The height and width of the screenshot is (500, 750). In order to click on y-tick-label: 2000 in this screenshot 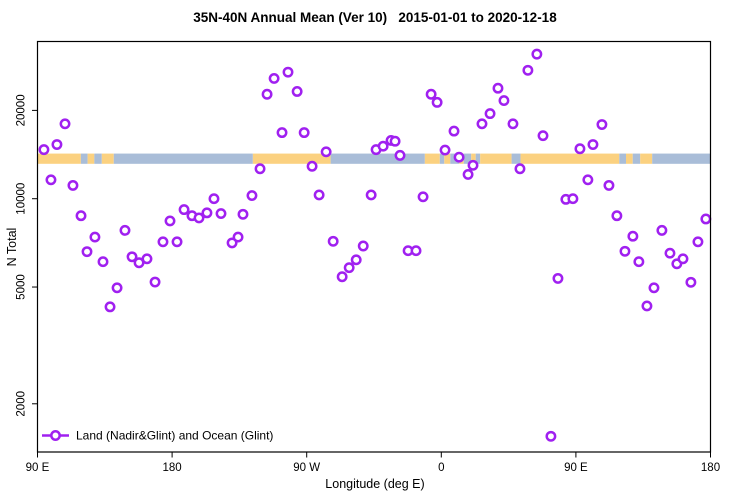, I will do `click(22, 404)`.